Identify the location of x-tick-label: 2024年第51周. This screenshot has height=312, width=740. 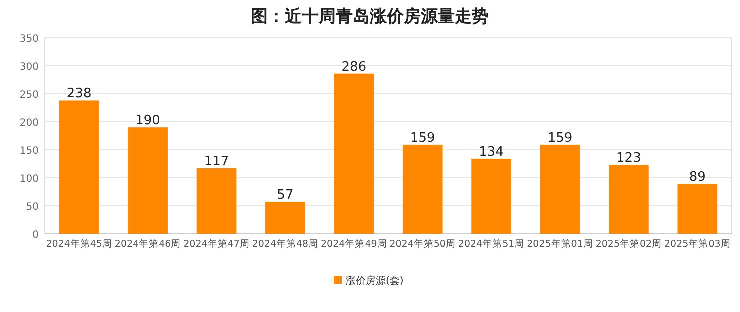
(491, 244).